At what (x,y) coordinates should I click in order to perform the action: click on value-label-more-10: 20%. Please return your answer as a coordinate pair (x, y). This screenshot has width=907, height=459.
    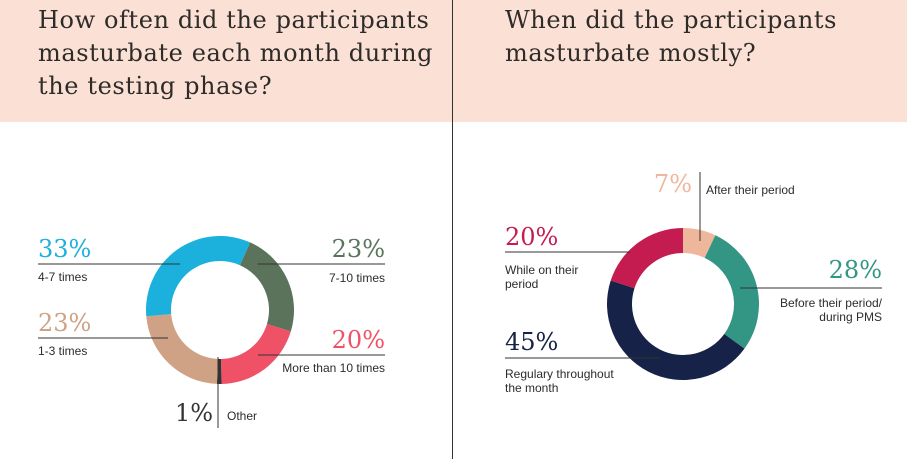
    Looking at the image, I should click on (358, 340).